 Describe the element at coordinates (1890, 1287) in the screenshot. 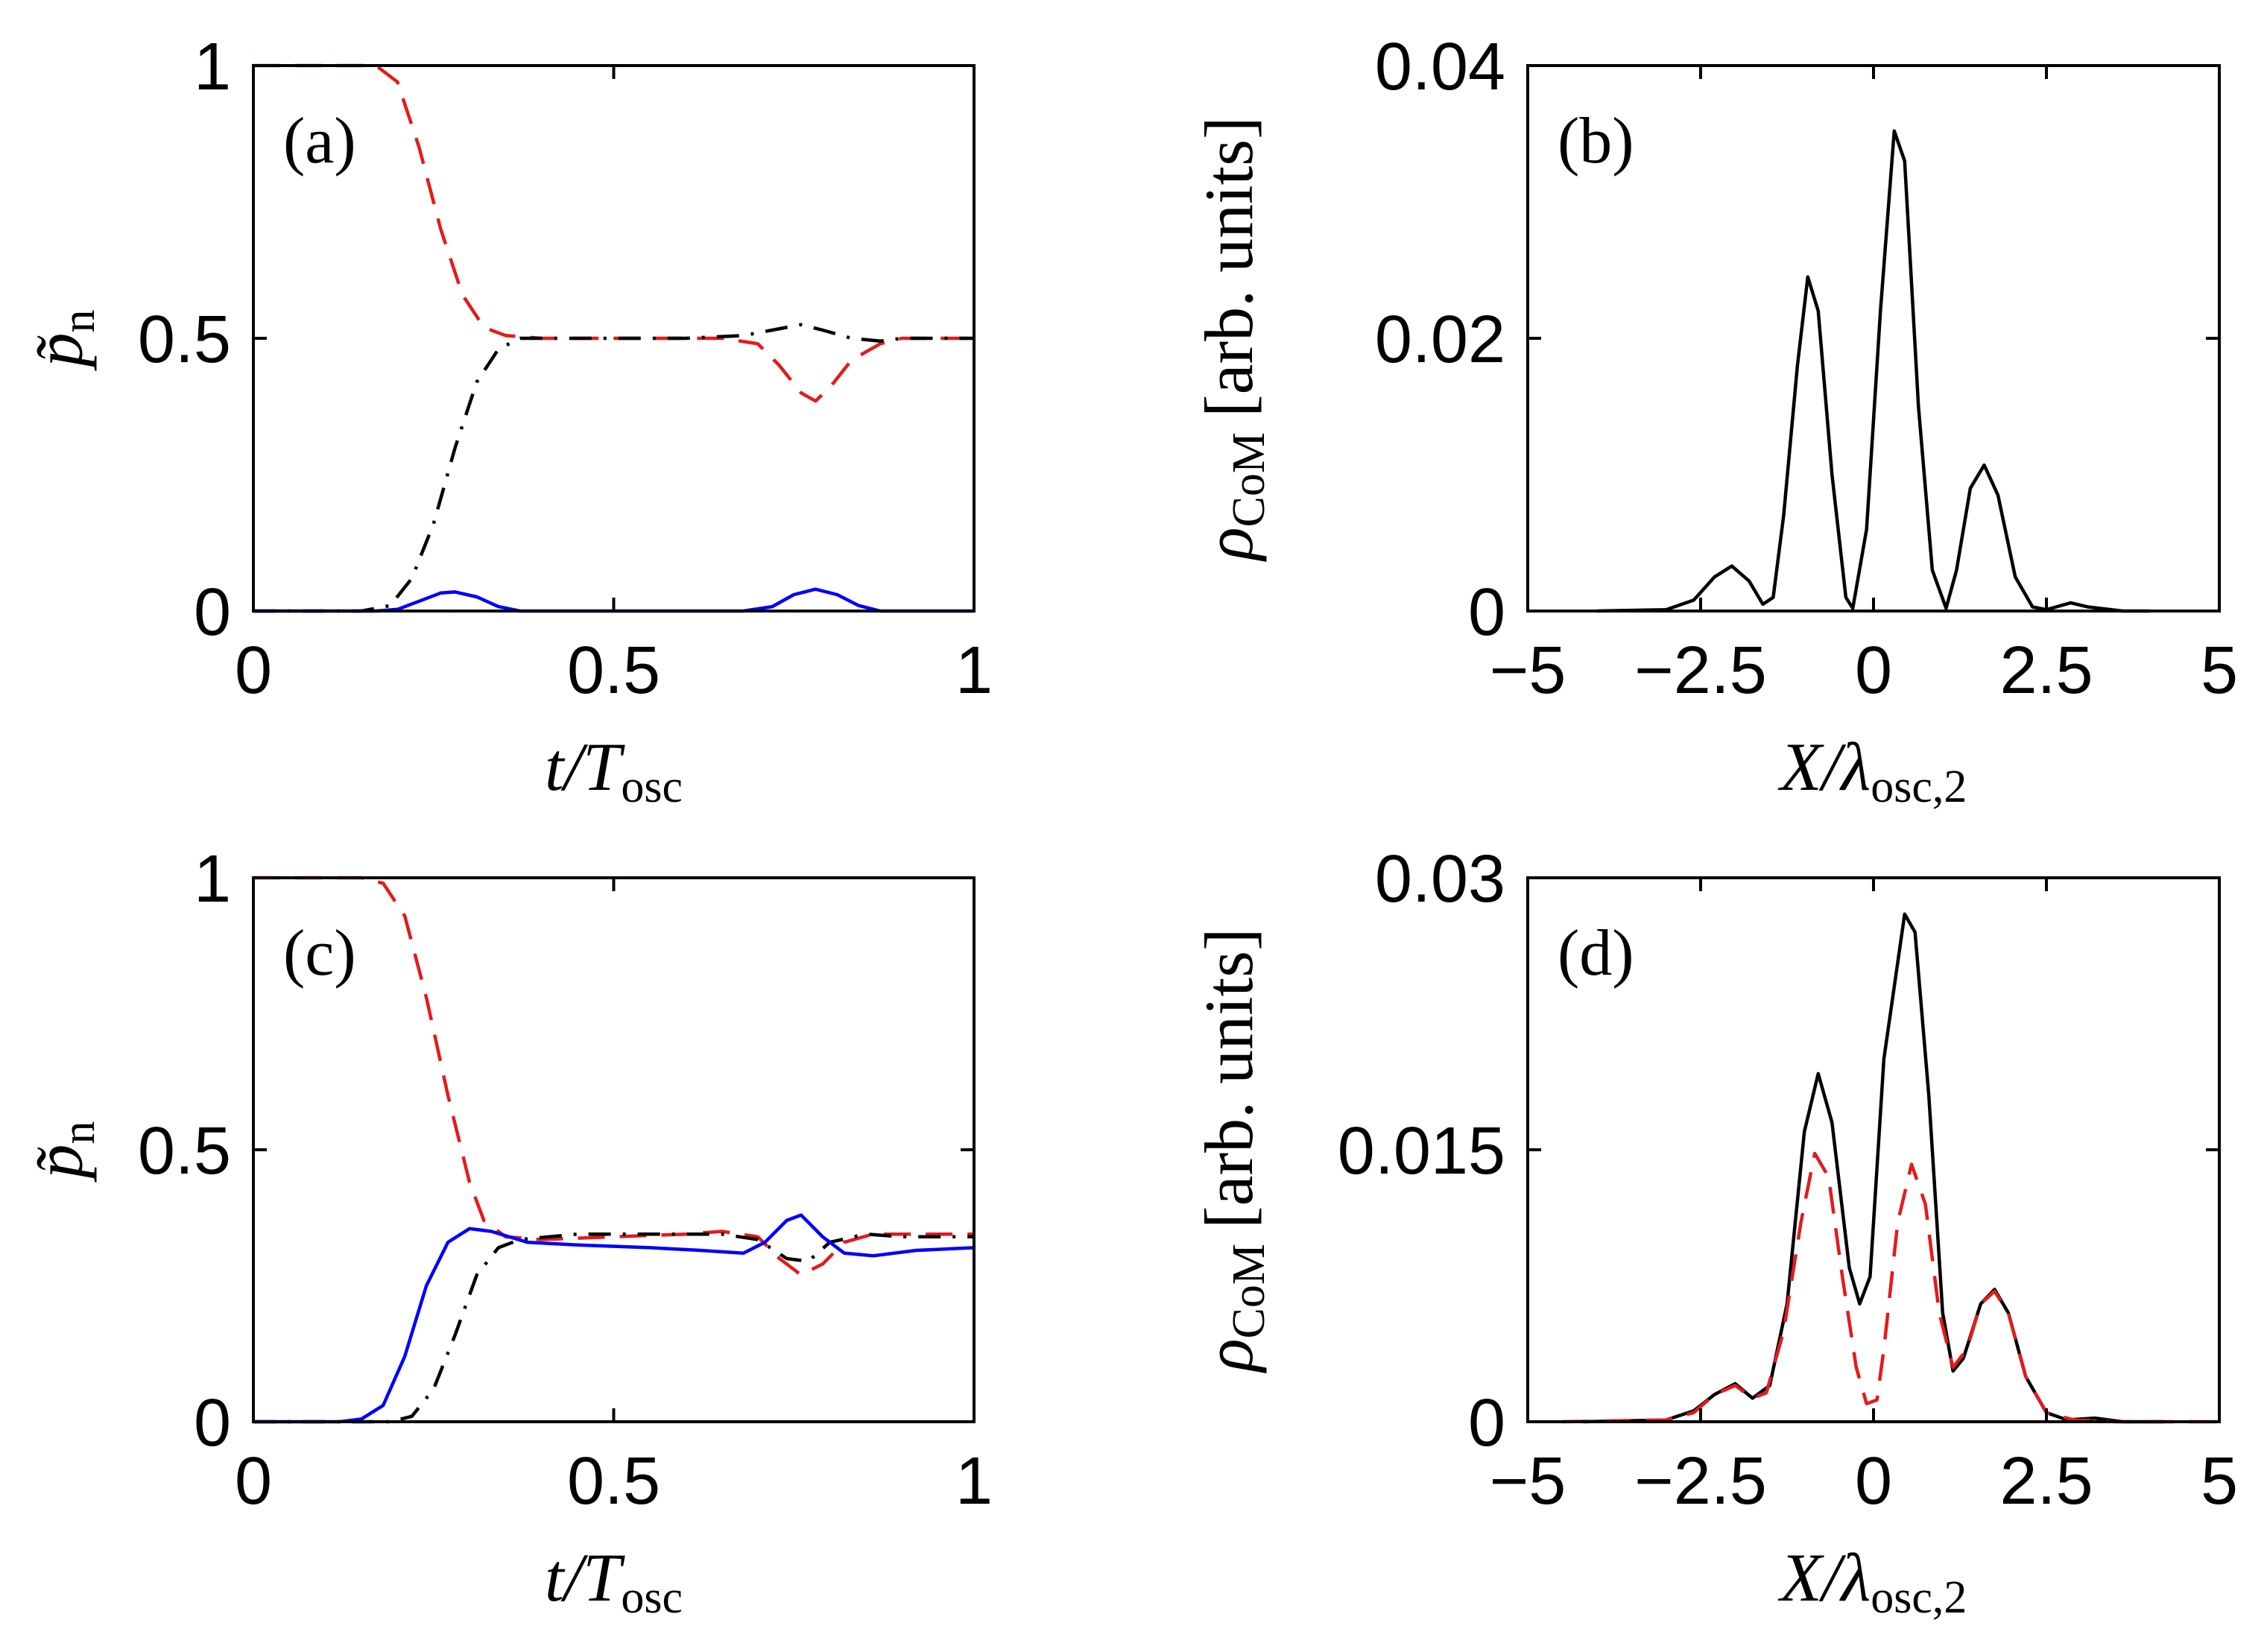

I see `series-d-red-dashed` at that location.